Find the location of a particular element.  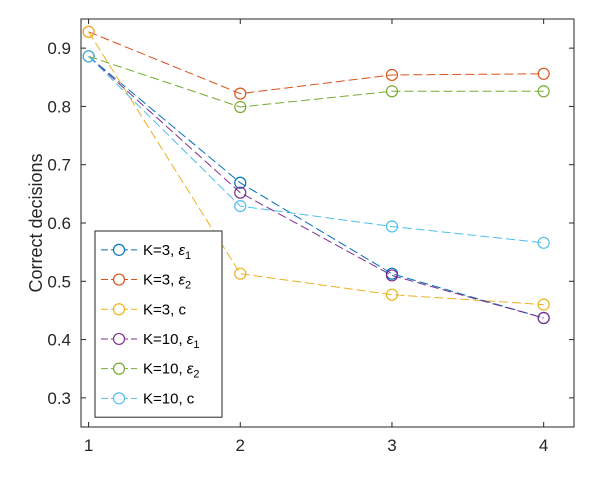

legend-item: K=10, ε2 is located at coordinates (150, 371).